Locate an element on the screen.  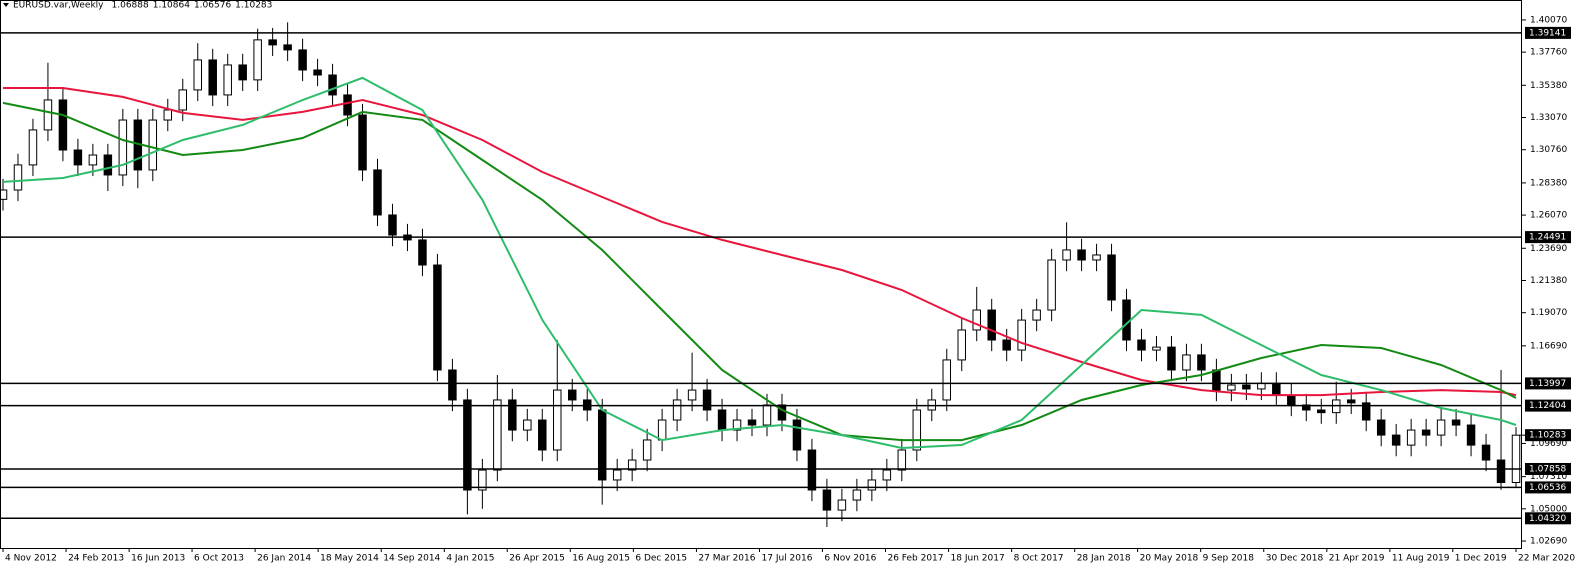
y-tick-label: 1.02690 is located at coordinates (1548, 542).